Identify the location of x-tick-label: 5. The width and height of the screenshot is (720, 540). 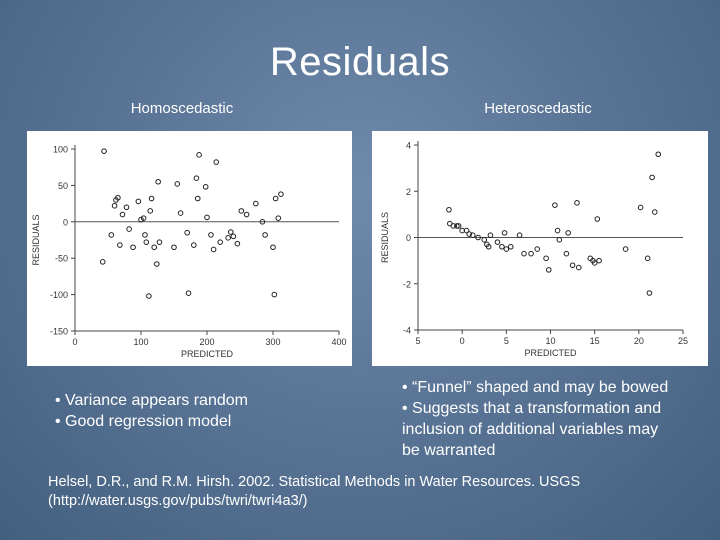
(506, 341).